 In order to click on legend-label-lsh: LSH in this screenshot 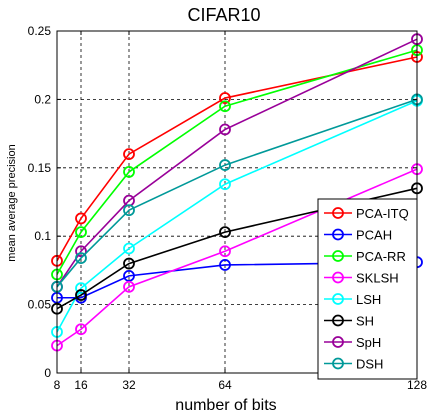, I will do `click(368, 299)`.